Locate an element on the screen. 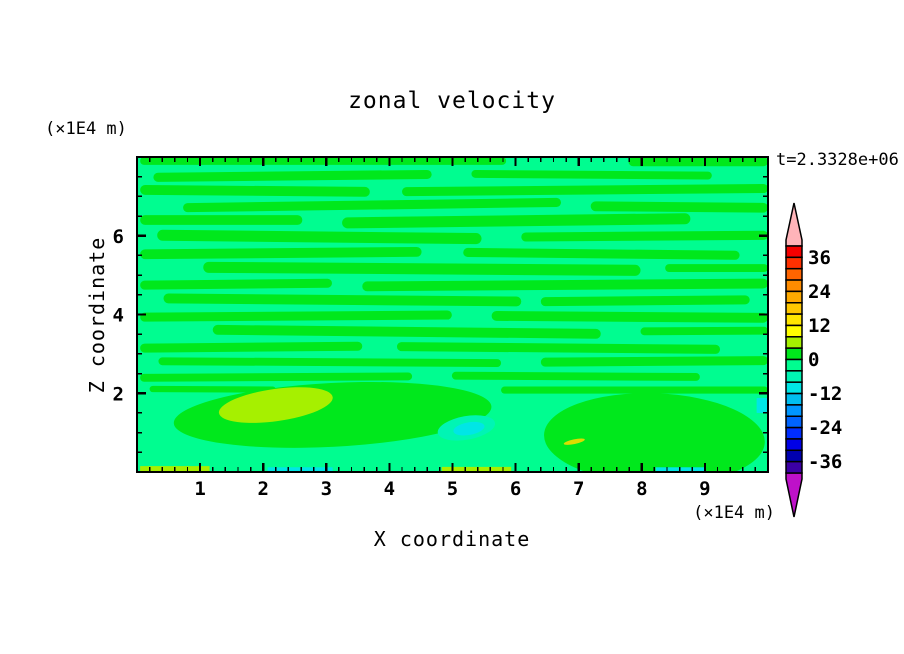 The width and height of the screenshot is (904, 654). colorbar-label: 12 is located at coordinates (819, 326).